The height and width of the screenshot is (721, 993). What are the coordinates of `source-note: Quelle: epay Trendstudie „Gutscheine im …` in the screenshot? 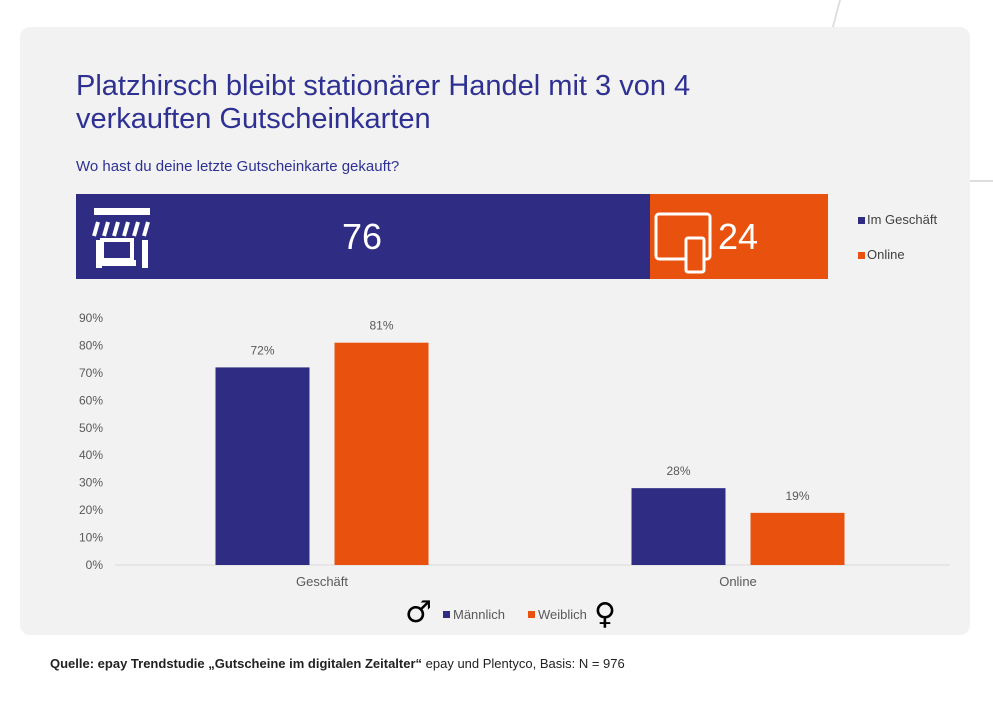 It's located at (337, 663).